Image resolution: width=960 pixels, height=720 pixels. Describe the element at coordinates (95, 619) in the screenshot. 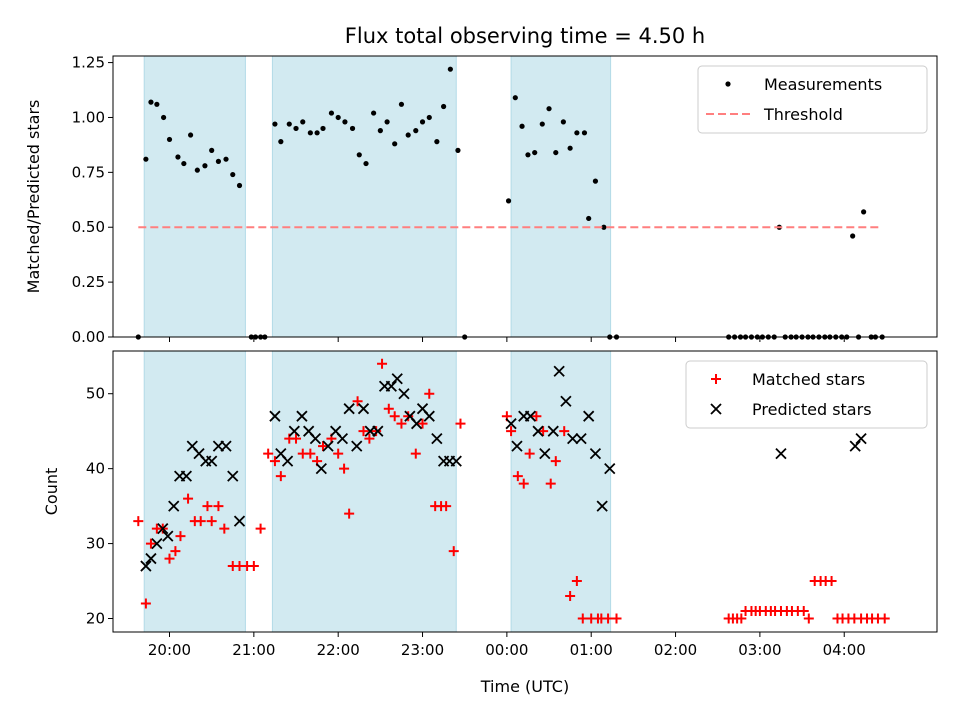

I see `y-tick-label: 20` at that location.